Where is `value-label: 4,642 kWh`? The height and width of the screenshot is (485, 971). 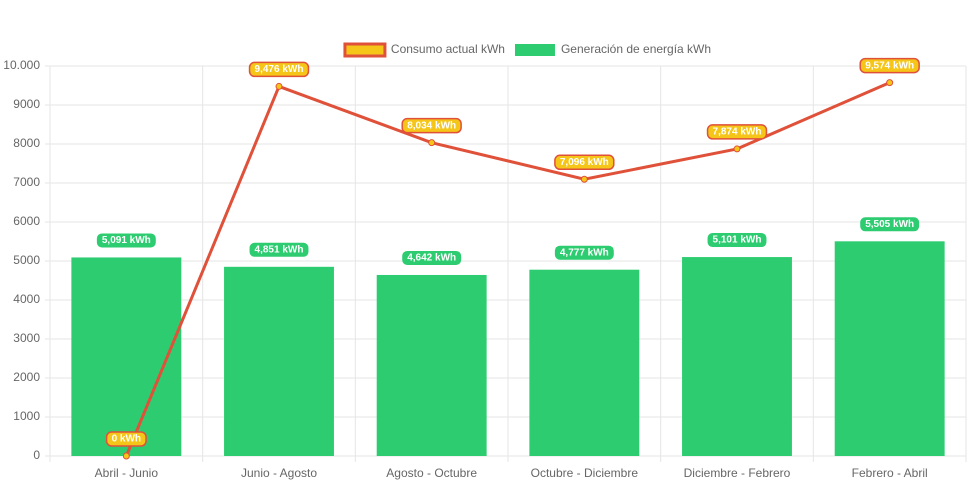 value-label: 4,642 kWh is located at coordinates (432, 257).